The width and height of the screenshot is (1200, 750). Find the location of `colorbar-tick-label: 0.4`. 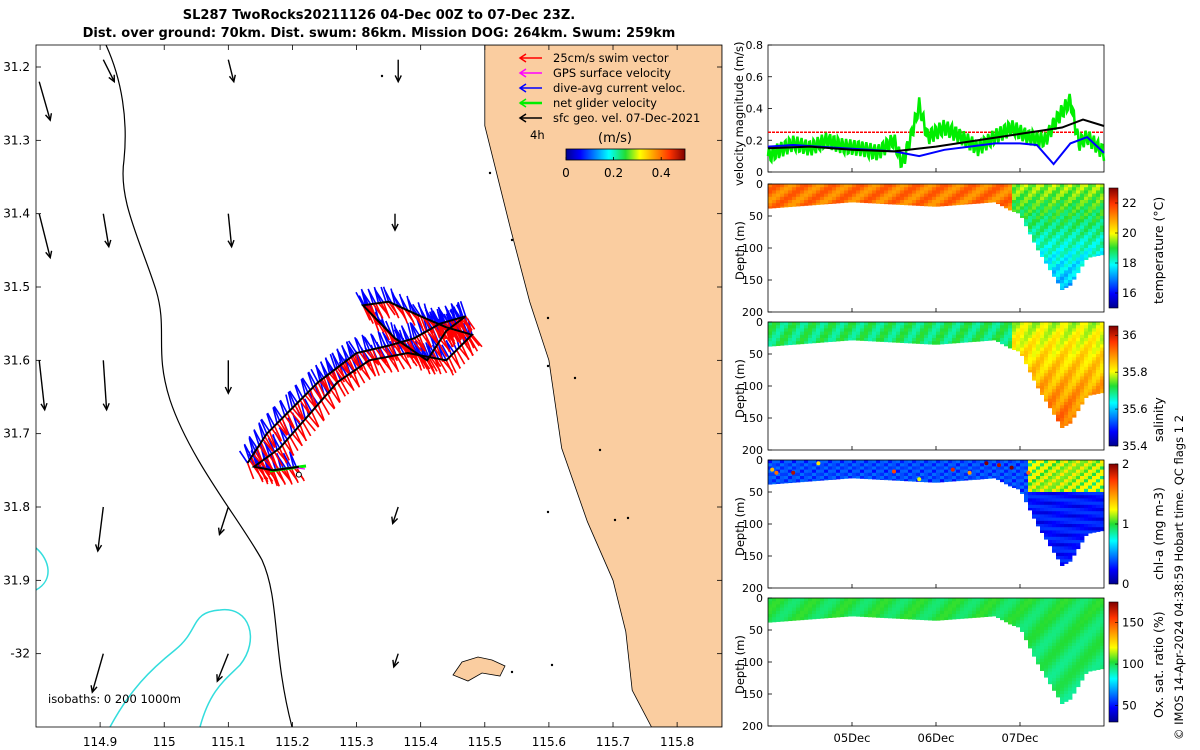

colorbar-tick-label: 0.4 is located at coordinates (661, 173).